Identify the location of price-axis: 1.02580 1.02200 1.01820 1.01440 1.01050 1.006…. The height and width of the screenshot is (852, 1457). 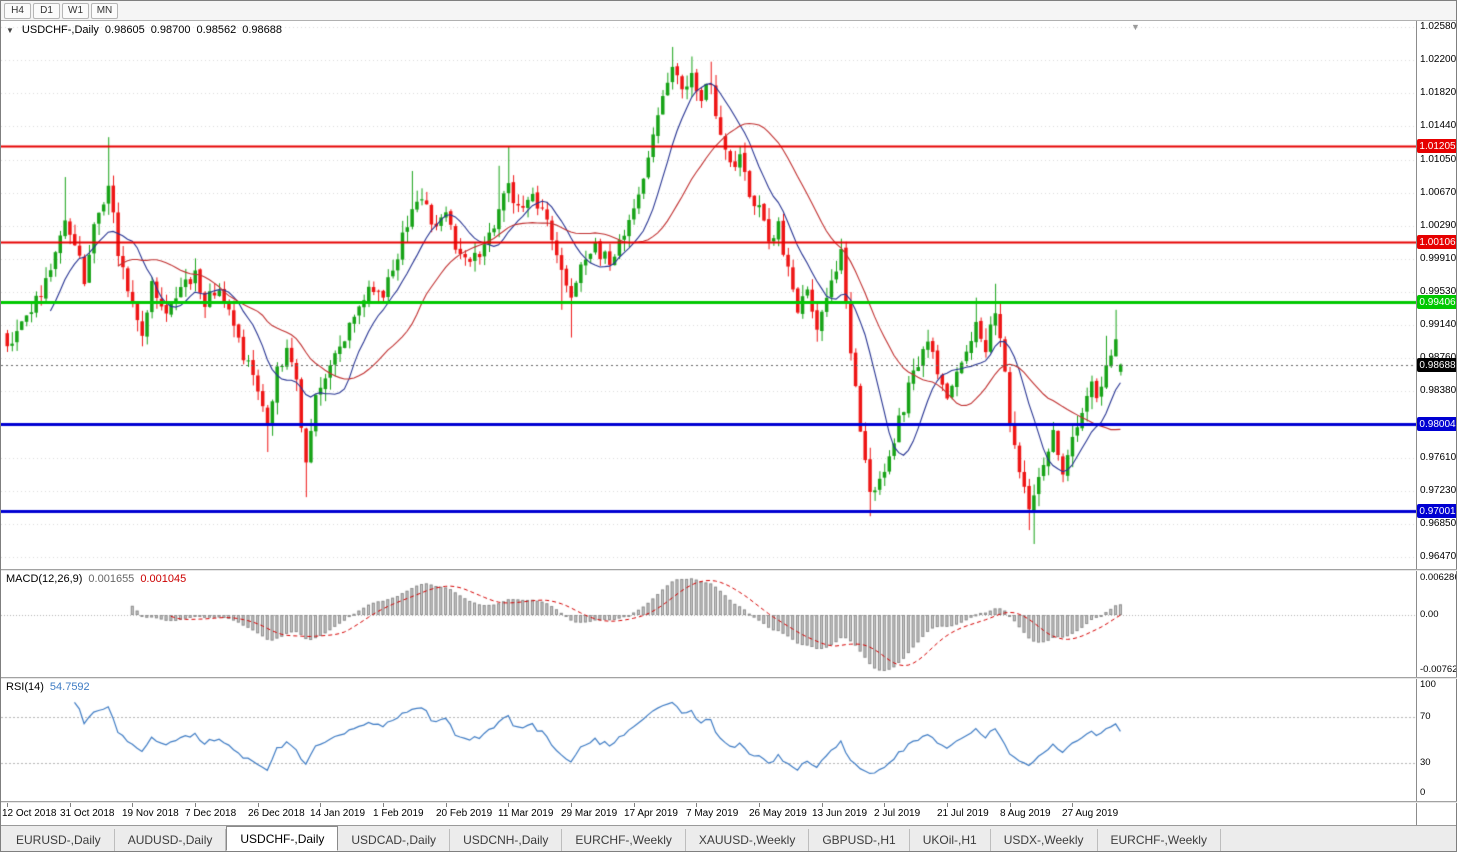
(1436, 423).